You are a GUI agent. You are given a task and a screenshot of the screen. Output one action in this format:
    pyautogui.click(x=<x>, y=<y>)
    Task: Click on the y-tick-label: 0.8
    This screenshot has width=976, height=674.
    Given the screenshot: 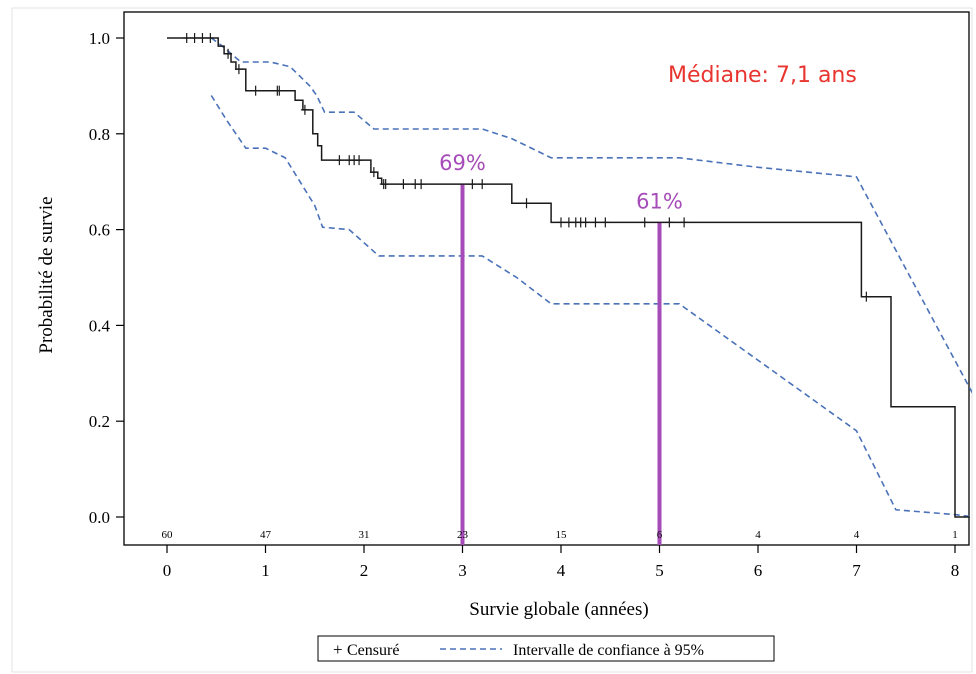 What is the action you would take?
    pyautogui.click(x=99, y=134)
    